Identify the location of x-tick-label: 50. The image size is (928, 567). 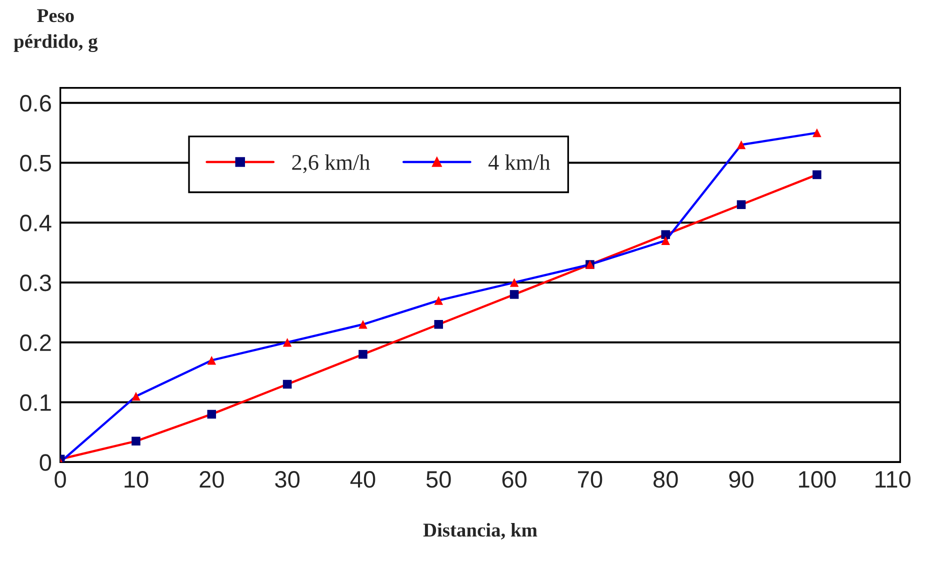
(438, 479).